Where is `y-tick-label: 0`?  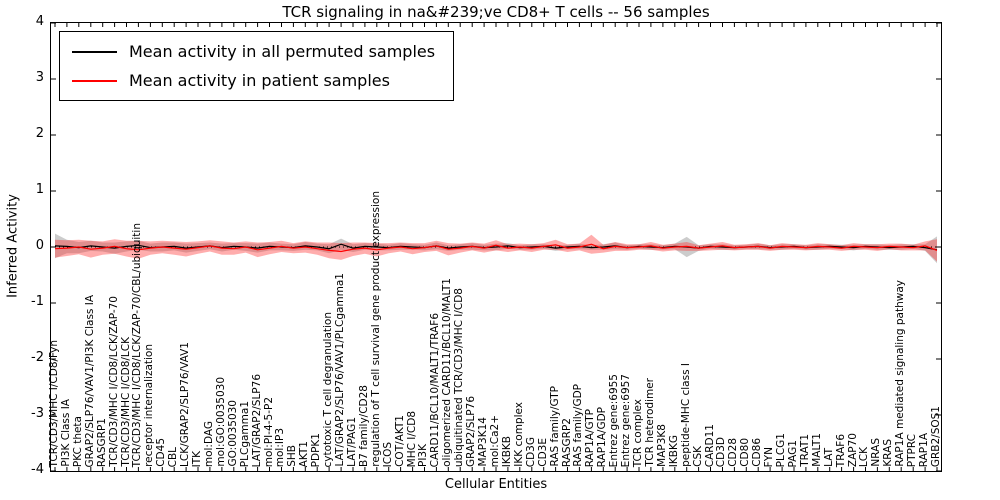
y-tick-label: 0 is located at coordinates (39, 245).